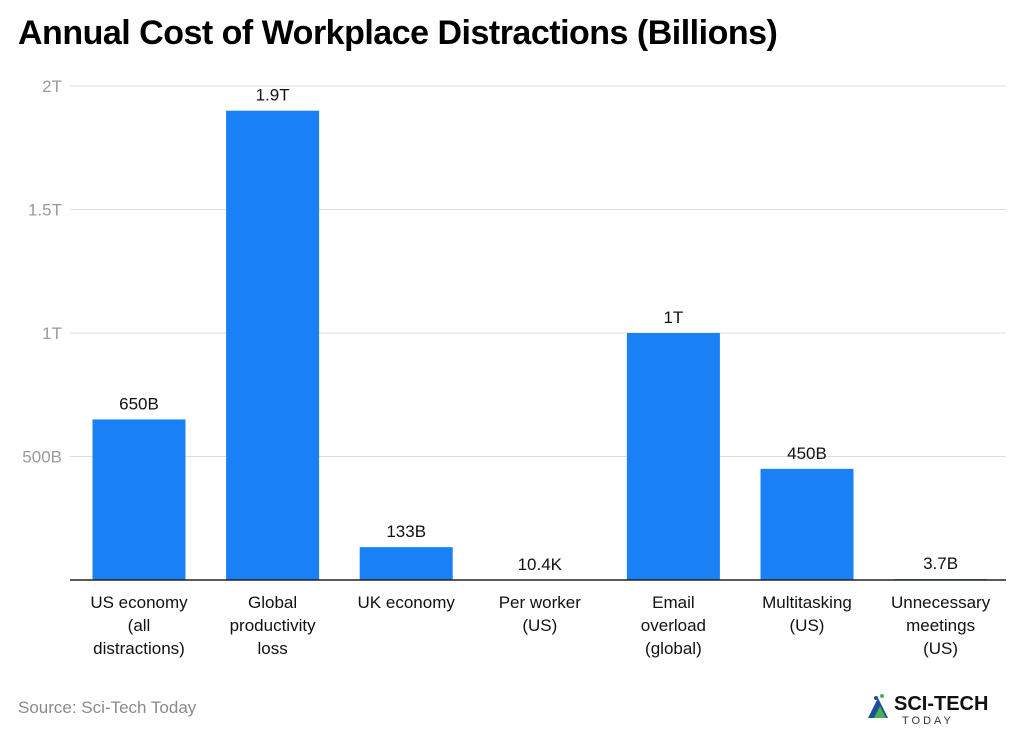 The image size is (1022, 735). What do you see at coordinates (940, 563) in the screenshot?
I see `data-label: 3.7B` at bounding box center [940, 563].